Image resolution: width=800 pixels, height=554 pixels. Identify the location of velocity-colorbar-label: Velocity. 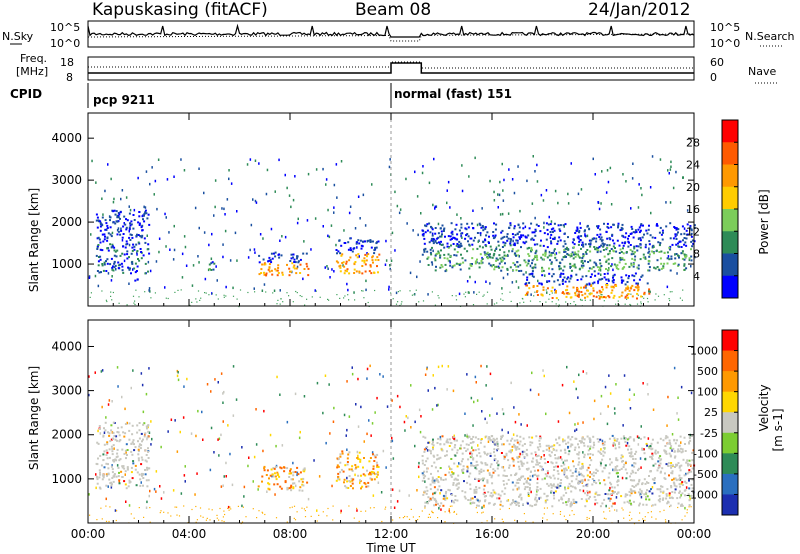
(764, 407).